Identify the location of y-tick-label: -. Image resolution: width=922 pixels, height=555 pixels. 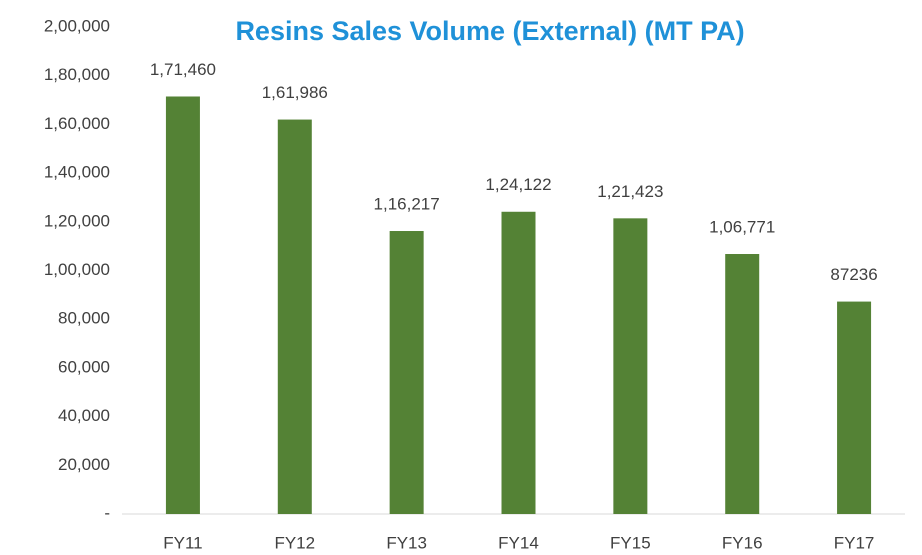
(107, 512).